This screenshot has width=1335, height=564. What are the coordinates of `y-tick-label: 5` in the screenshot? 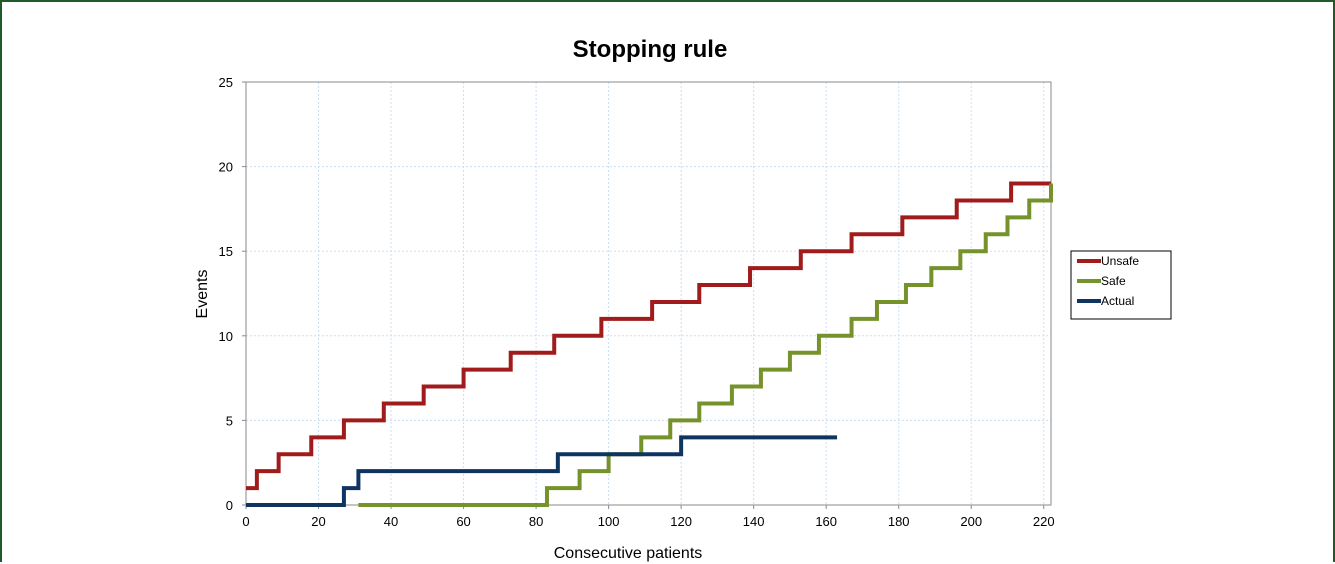 It's located at (229, 420).